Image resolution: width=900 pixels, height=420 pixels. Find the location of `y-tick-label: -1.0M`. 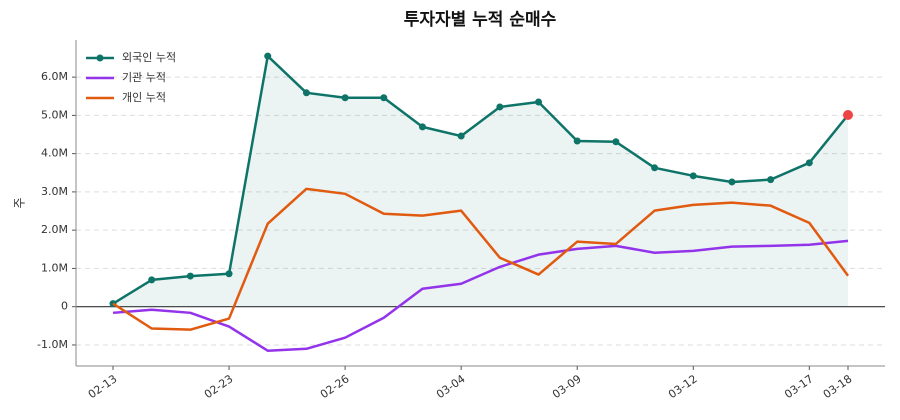

y-tick-label: -1.0M is located at coordinates (52, 344).